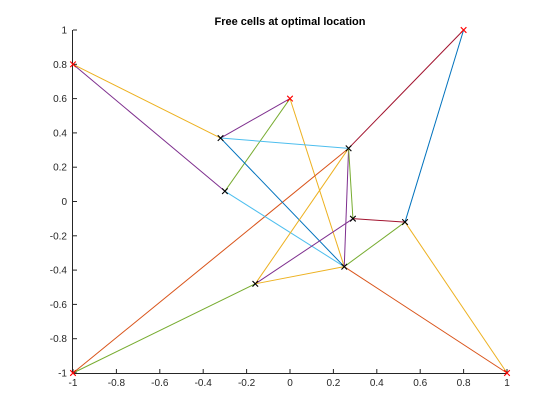 The height and width of the screenshot is (420, 560). What do you see at coordinates (290, 22) in the screenshot?
I see `chart-title: Free cells at optimal location` at bounding box center [290, 22].